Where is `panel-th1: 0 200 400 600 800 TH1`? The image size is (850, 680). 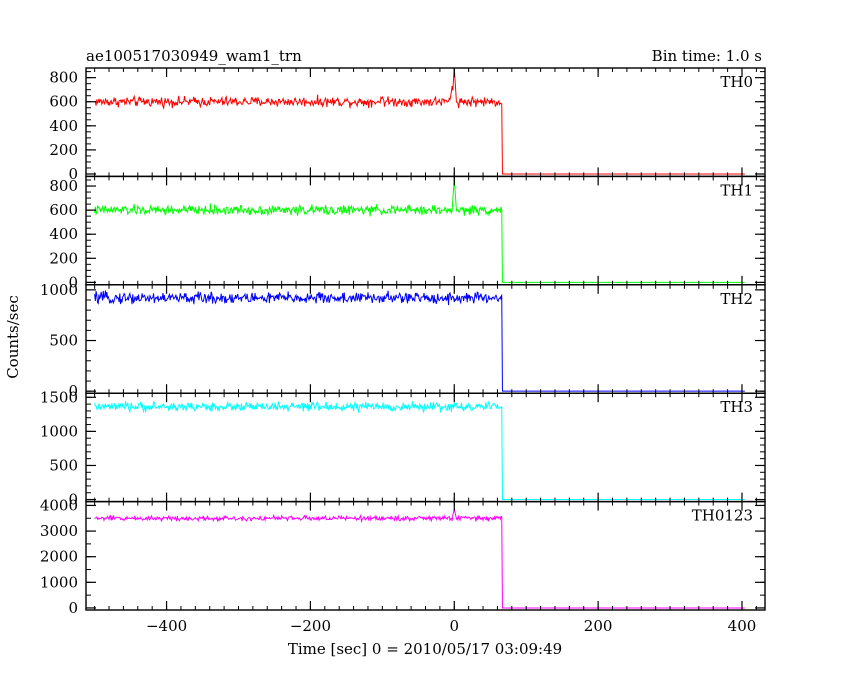 panel-th1: 0 200 400 600 800 TH1 is located at coordinates (407, 233).